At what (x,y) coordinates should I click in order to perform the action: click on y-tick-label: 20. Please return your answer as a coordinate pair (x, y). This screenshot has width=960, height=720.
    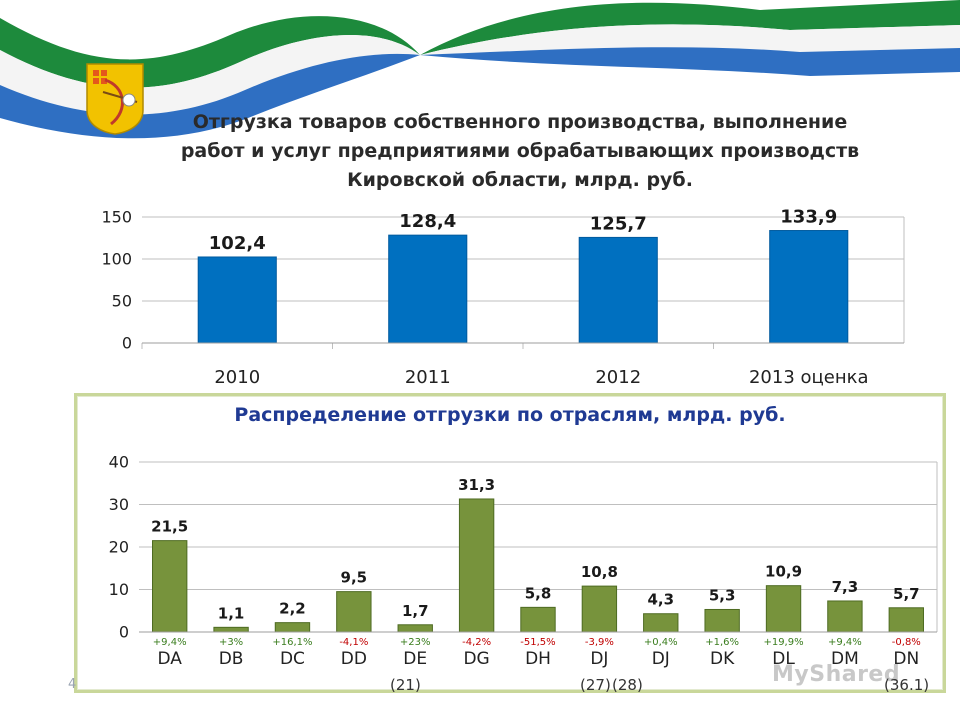
    Looking at the image, I should click on (119, 547).